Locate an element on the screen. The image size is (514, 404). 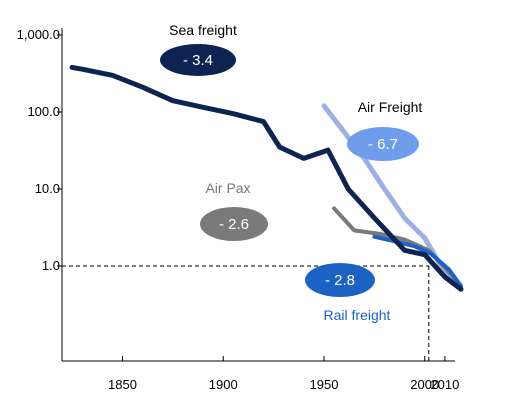
series-label-rail-freight: Rail freight is located at coordinates (357, 315).